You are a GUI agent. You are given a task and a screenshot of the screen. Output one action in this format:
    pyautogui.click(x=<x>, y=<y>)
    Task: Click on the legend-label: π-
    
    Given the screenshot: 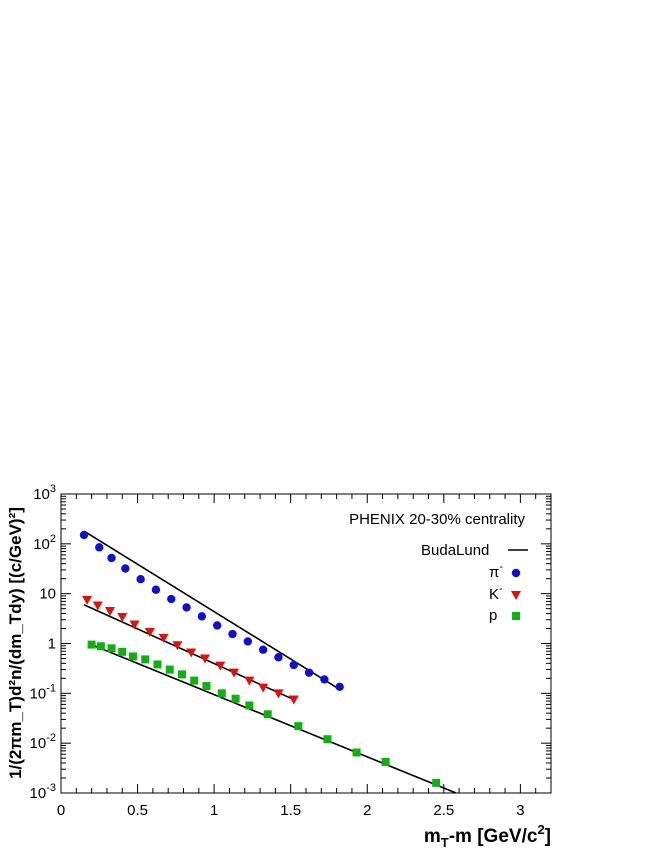 What is the action you would take?
    pyautogui.click(x=496, y=571)
    